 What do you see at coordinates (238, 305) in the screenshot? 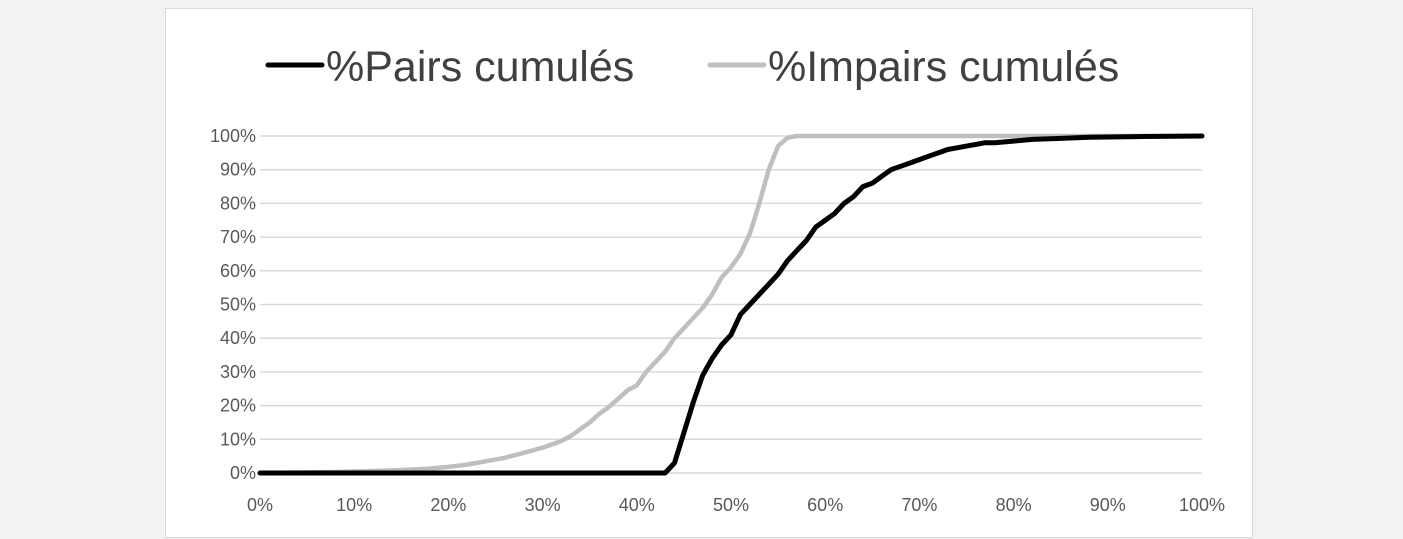
I see `y-tick-label: 50%` at bounding box center [238, 305].